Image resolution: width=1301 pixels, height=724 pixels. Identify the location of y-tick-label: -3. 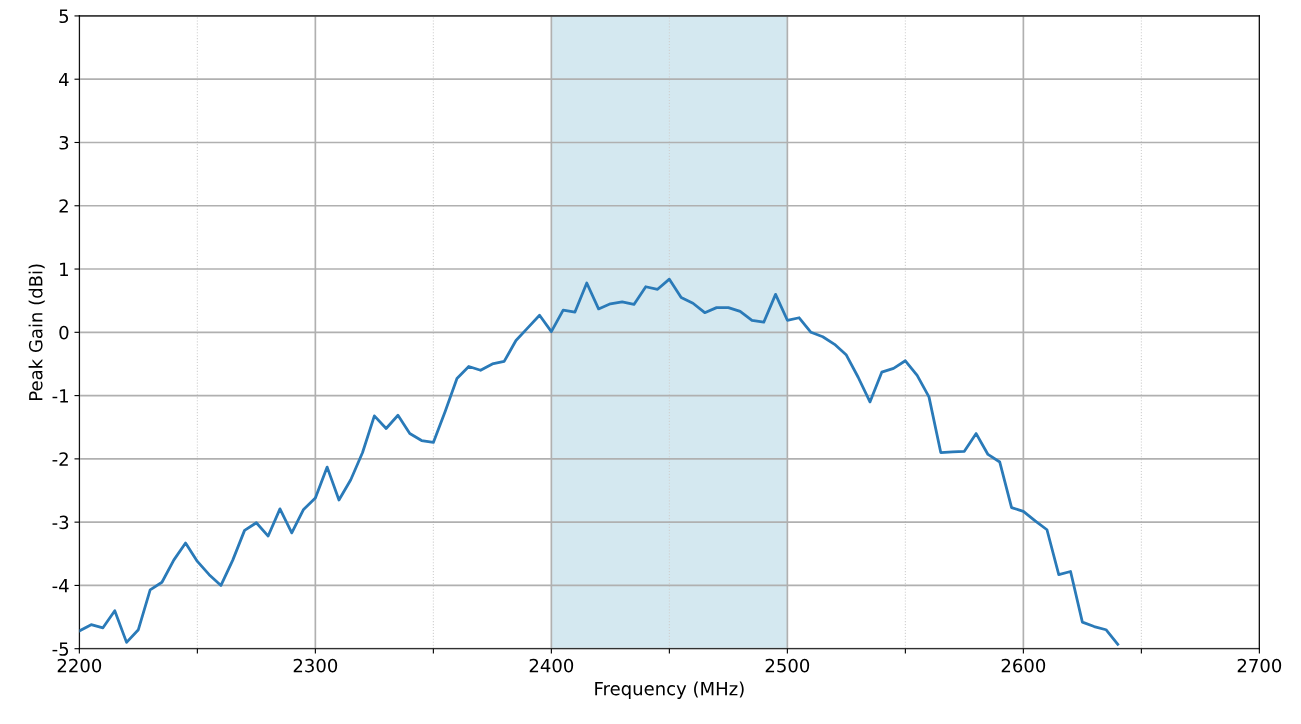
(60, 522).